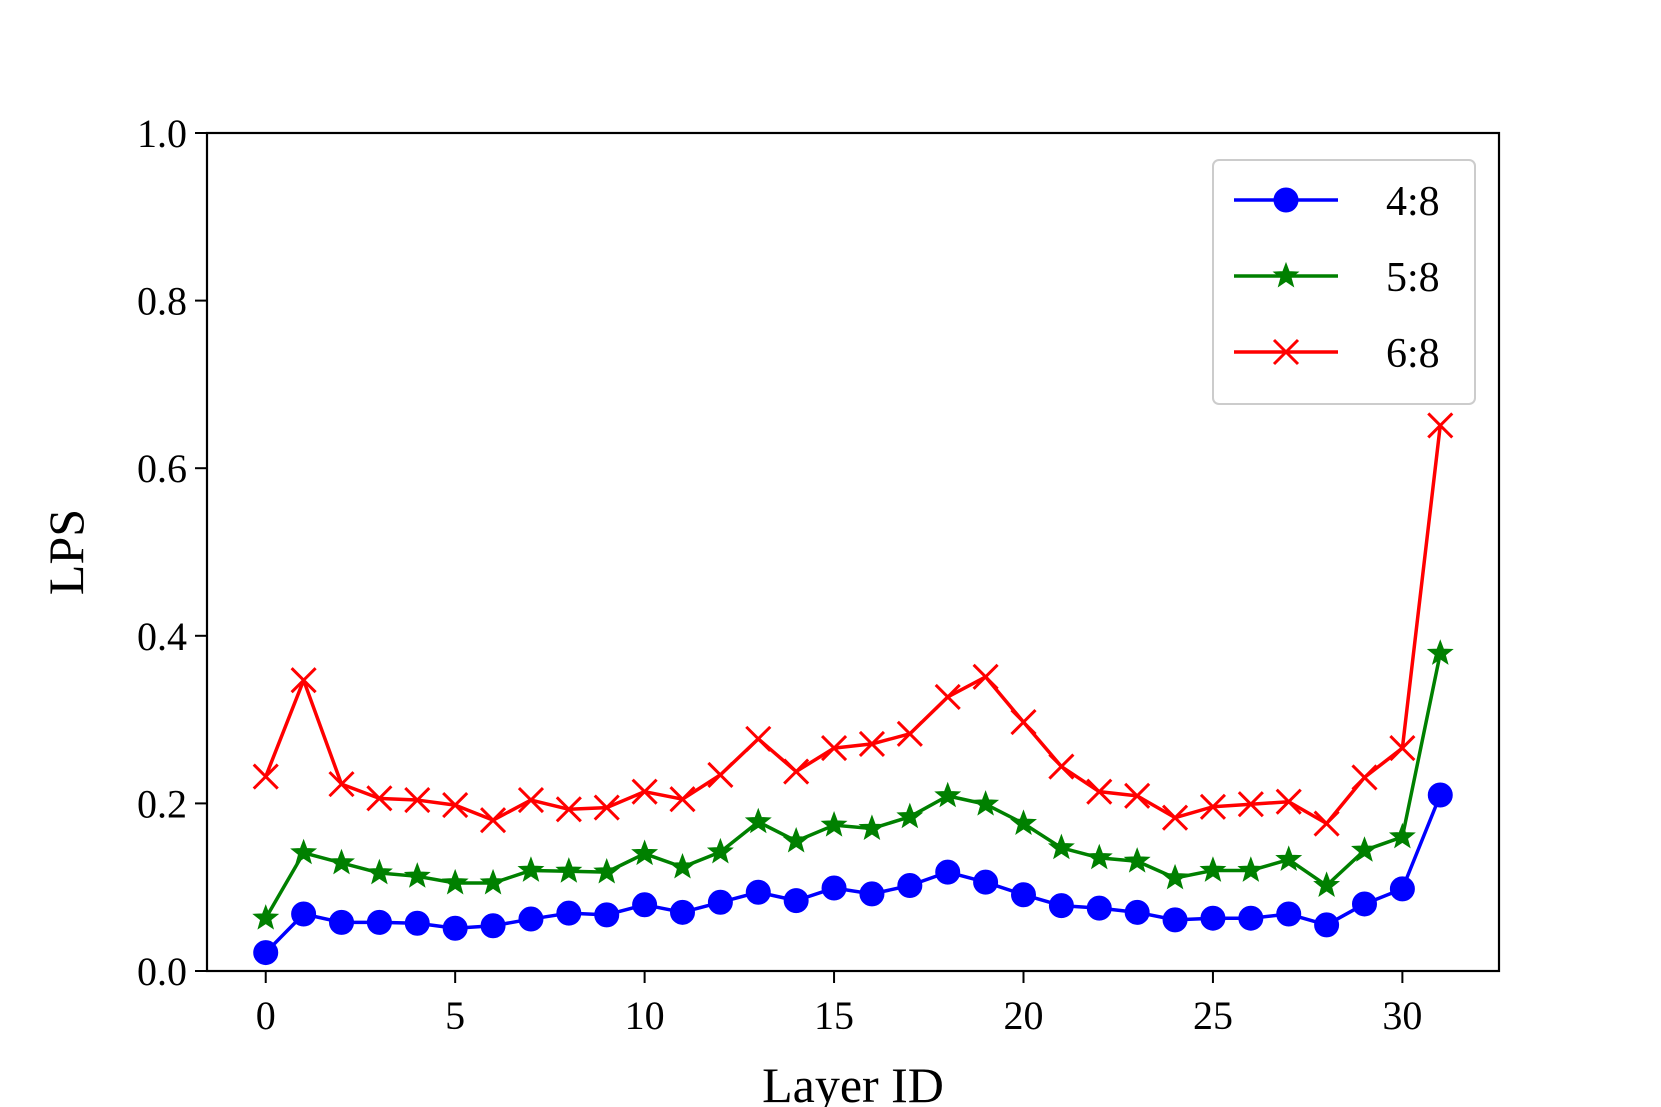 Image resolution: width=1661 pixels, height=1107 pixels. What do you see at coordinates (1402, 1015) in the screenshot?
I see `x-tick-label: 30` at bounding box center [1402, 1015].